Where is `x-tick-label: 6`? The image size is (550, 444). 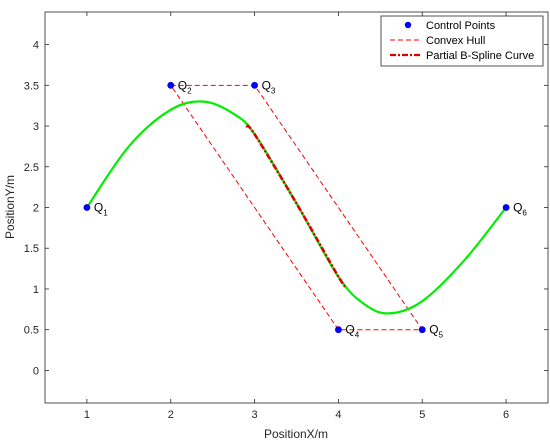
x-tick-label: 6 is located at coordinates (506, 415).